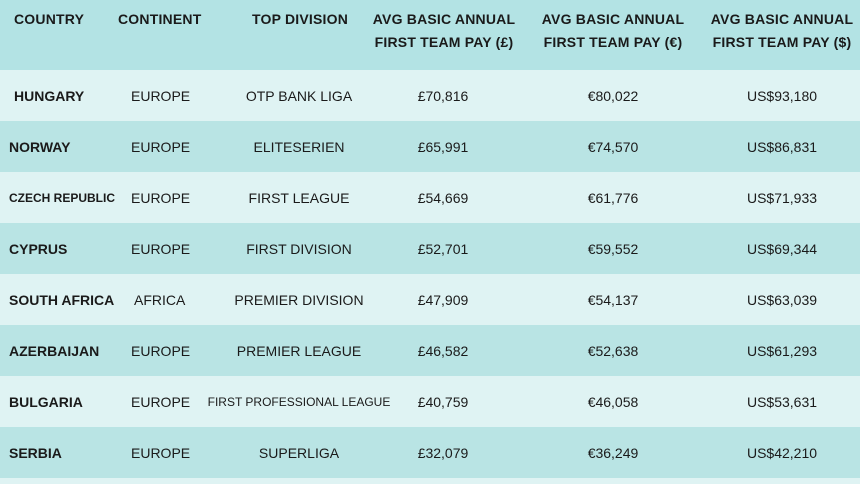  Describe the element at coordinates (160, 19) in the screenshot. I see `header-continent: CONTINENT` at that location.